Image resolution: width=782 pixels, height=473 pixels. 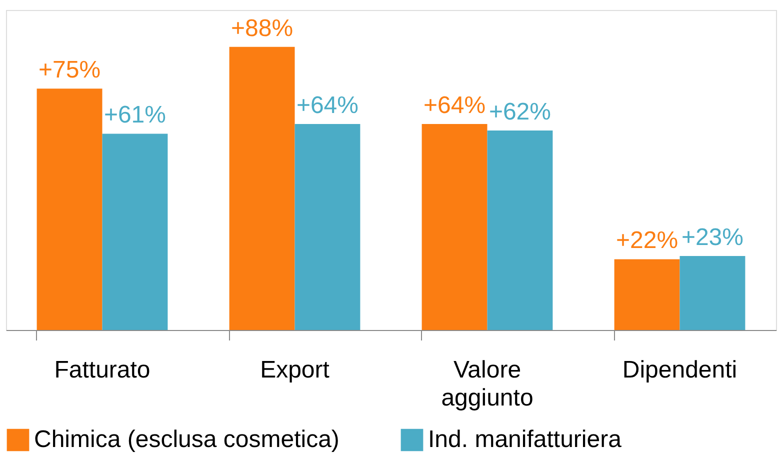 I want to click on data-label: +22%, so click(x=647, y=240).